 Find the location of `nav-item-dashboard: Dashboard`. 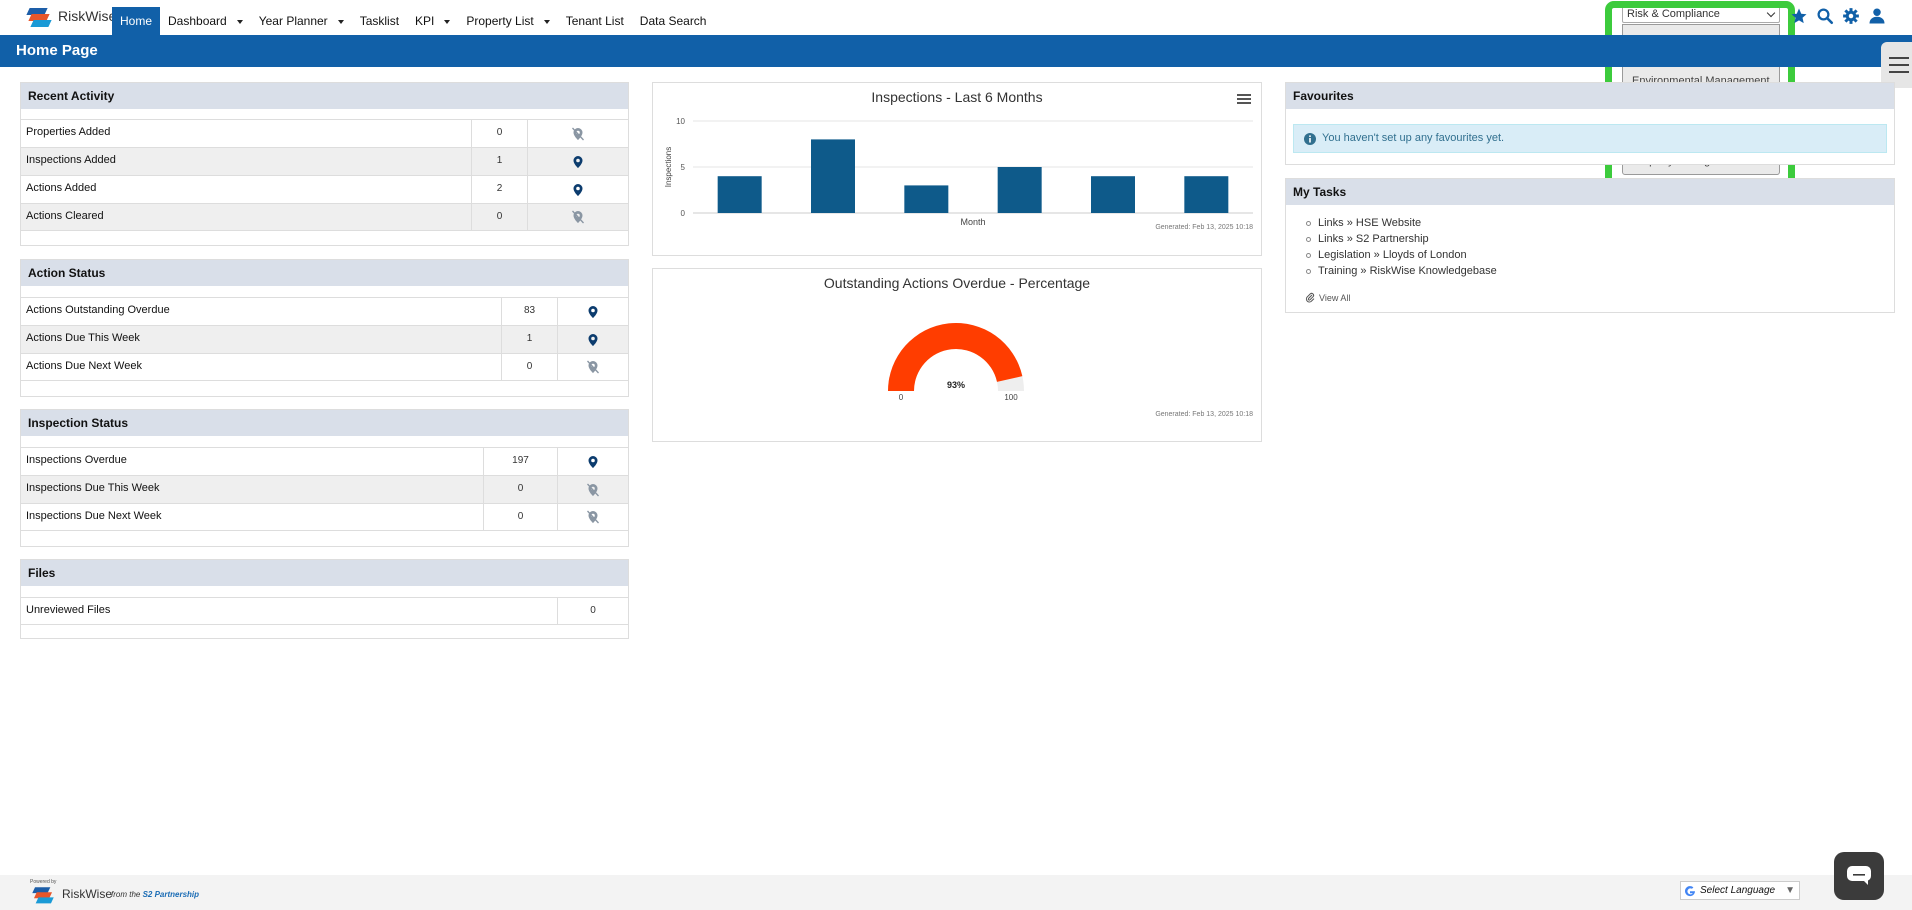

nav-item-dashboard: Dashboard is located at coordinates (205, 21).